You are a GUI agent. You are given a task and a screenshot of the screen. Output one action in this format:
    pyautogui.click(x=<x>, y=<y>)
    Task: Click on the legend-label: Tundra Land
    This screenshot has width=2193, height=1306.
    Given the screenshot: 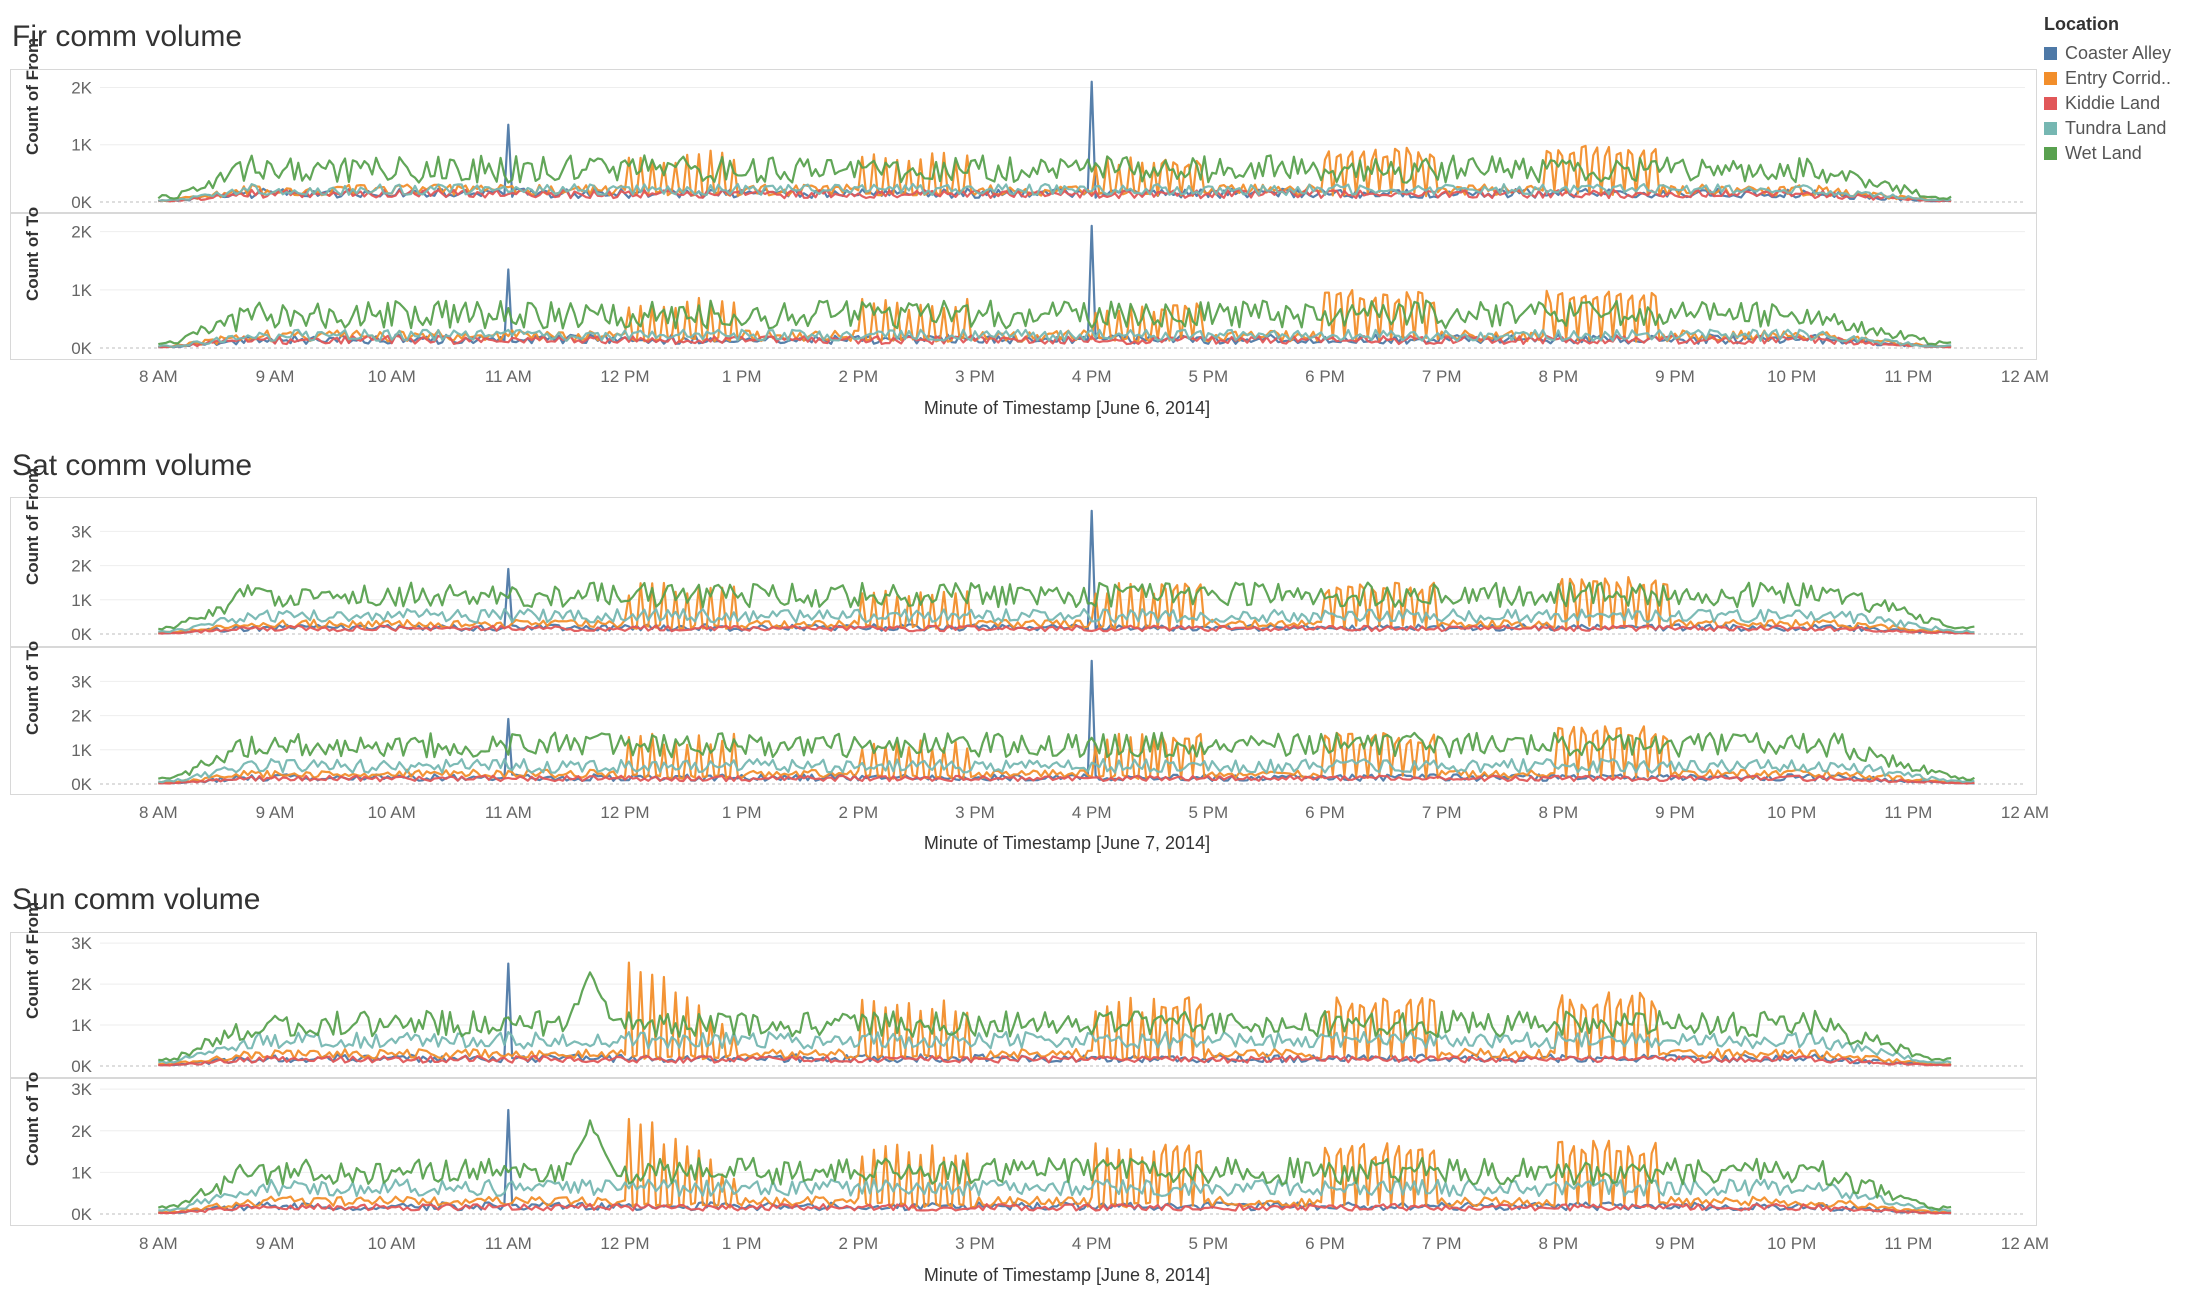 What is the action you would take?
    pyautogui.click(x=2116, y=128)
    